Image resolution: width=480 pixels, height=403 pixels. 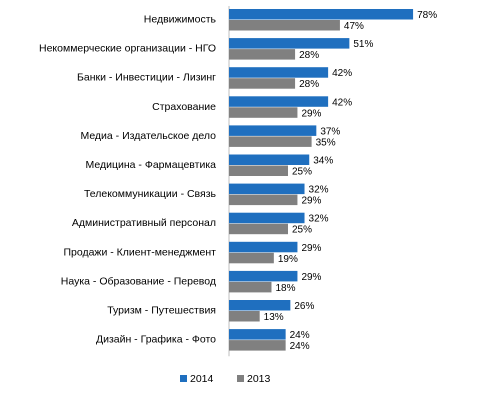 I want to click on value-label: 26%, so click(x=304, y=306).